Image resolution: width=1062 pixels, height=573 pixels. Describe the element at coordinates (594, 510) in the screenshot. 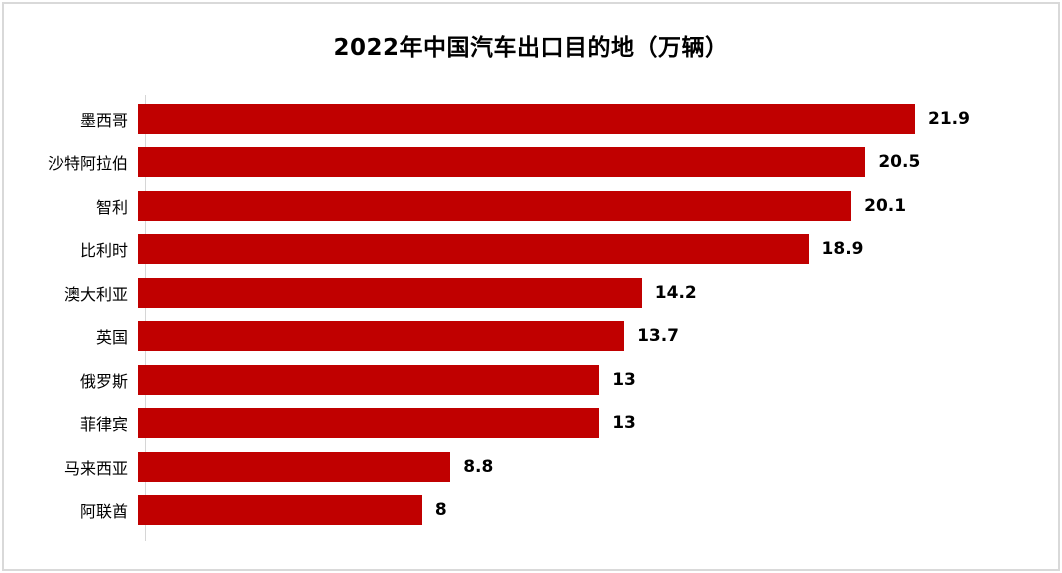

I see `bar-track: 8` at that location.